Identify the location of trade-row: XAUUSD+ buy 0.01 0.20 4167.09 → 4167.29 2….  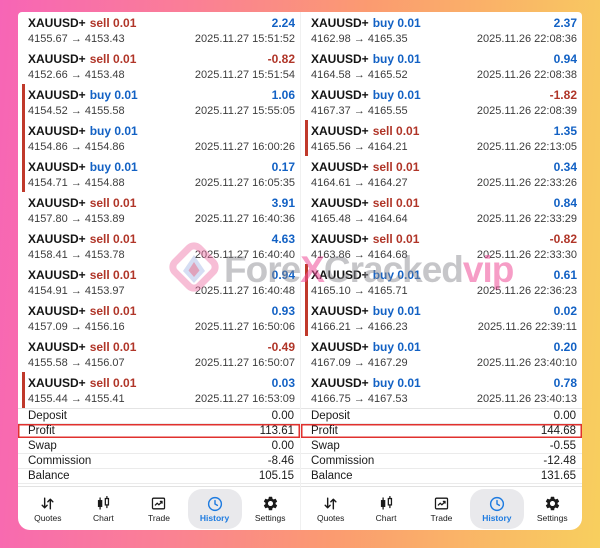
(441, 354).